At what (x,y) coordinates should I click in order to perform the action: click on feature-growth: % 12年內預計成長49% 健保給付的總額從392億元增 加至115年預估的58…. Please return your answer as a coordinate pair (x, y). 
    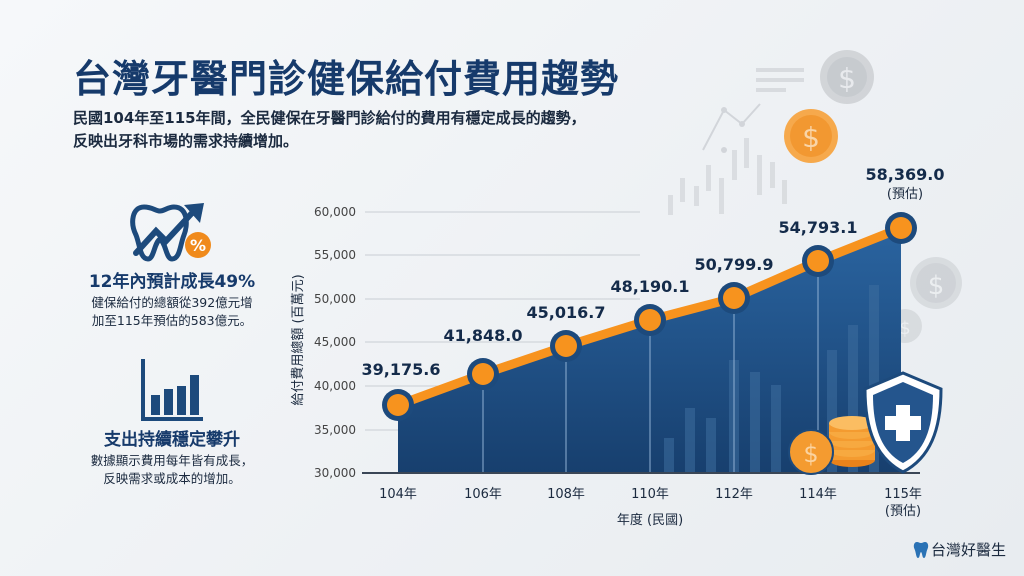
    Looking at the image, I should click on (172, 262).